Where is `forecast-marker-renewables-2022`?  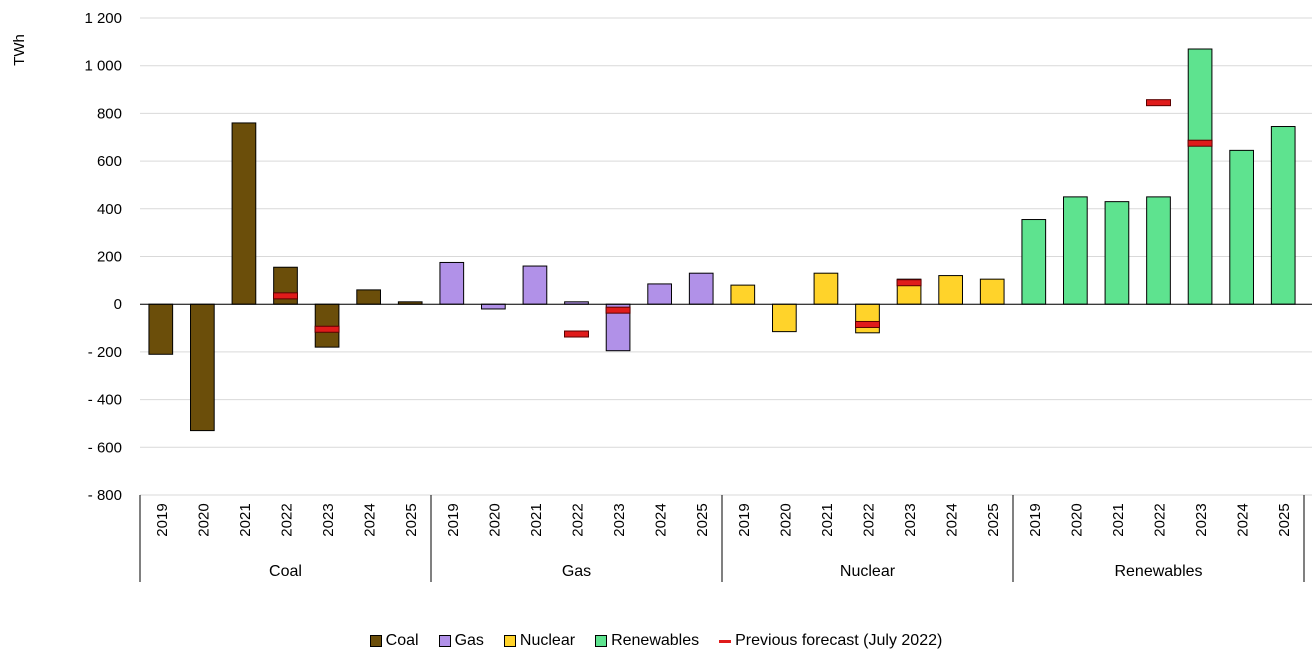 forecast-marker-renewables-2022 is located at coordinates (1158, 103).